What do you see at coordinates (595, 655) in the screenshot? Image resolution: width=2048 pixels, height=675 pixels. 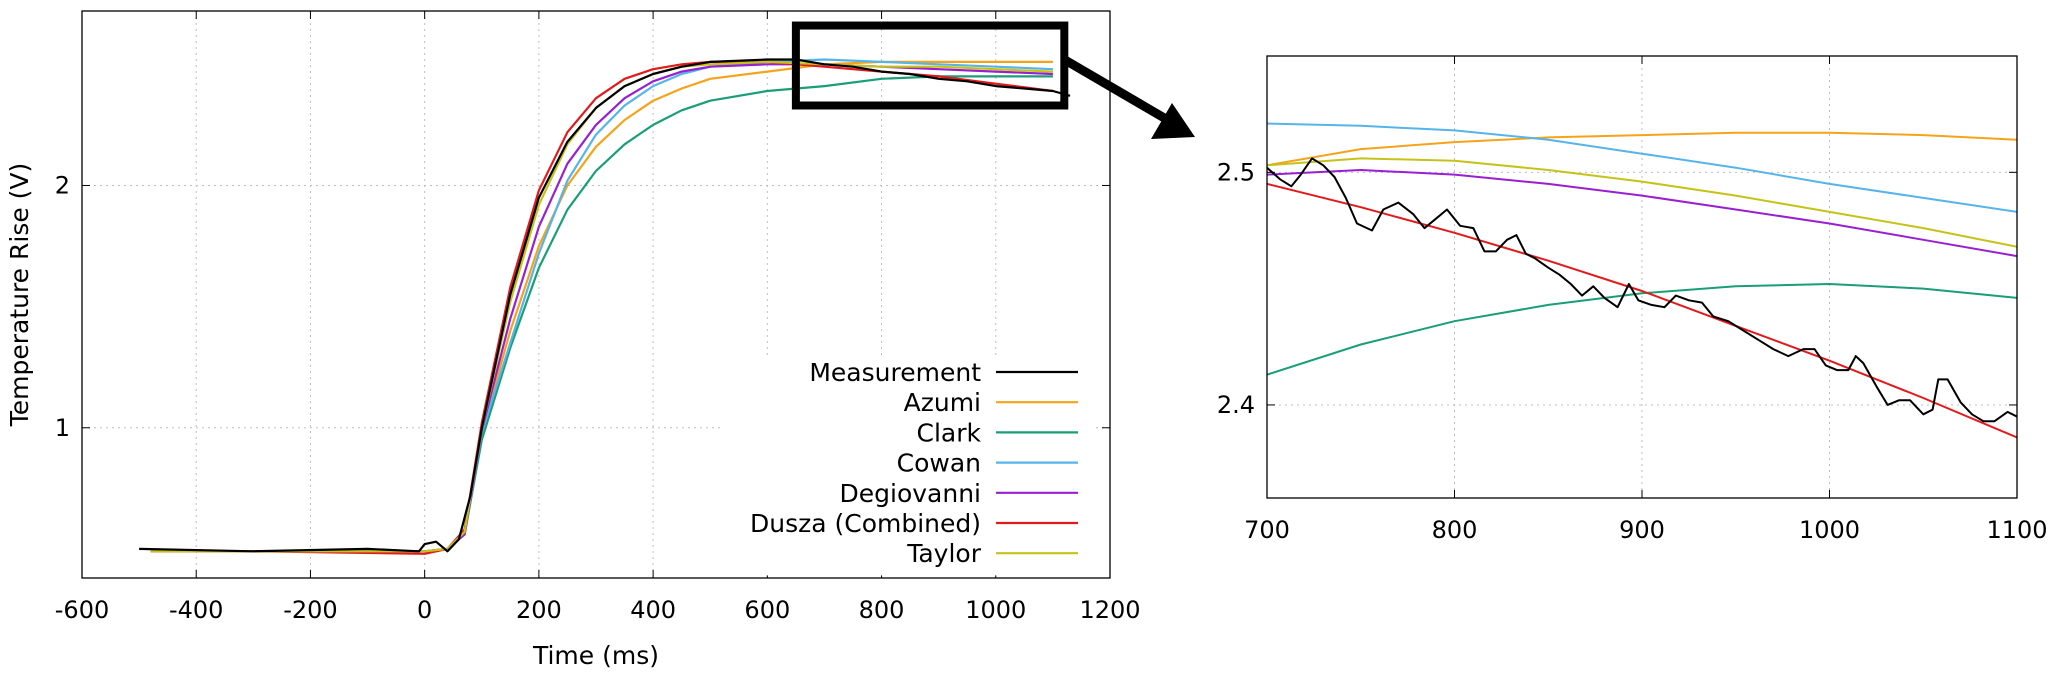 I see `x-axis-title: Time (ms)` at bounding box center [595, 655].